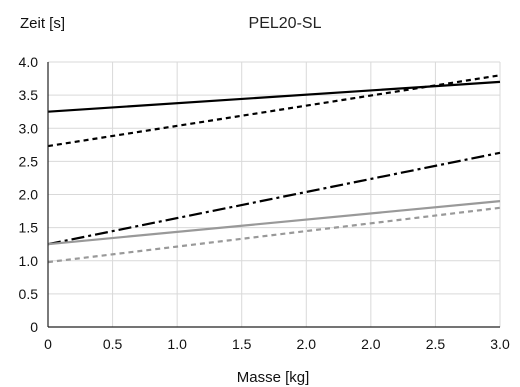  I want to click on y-tick-labels: 0 0.5 1.0 1.5 2.0 2.5 3.0 3.5 4.0, so click(29, 194).